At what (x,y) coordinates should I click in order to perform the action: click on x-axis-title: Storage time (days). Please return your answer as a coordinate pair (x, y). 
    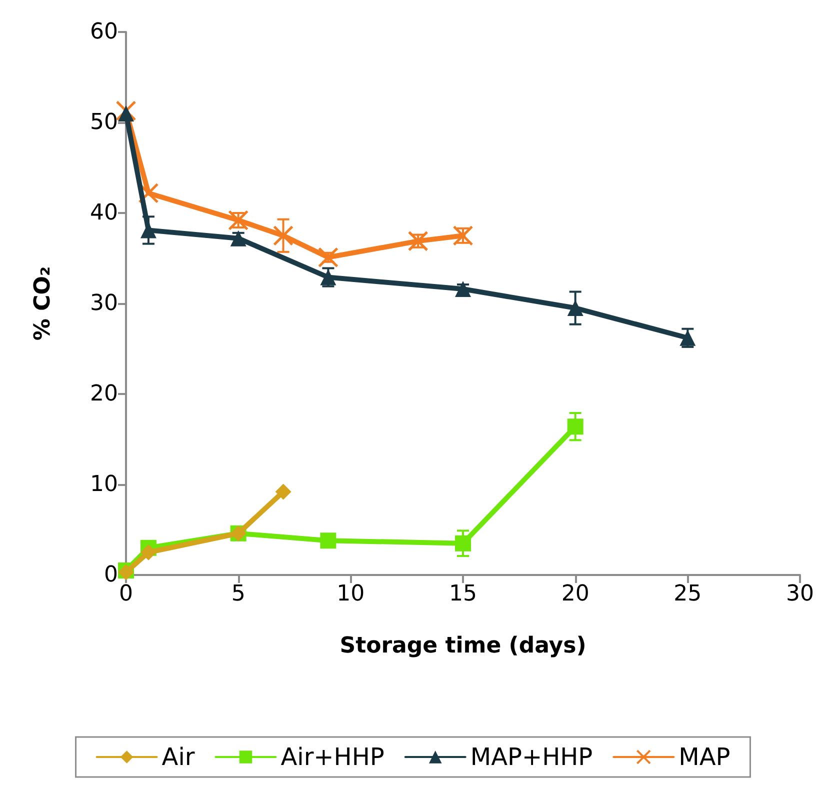
    Looking at the image, I should click on (463, 646).